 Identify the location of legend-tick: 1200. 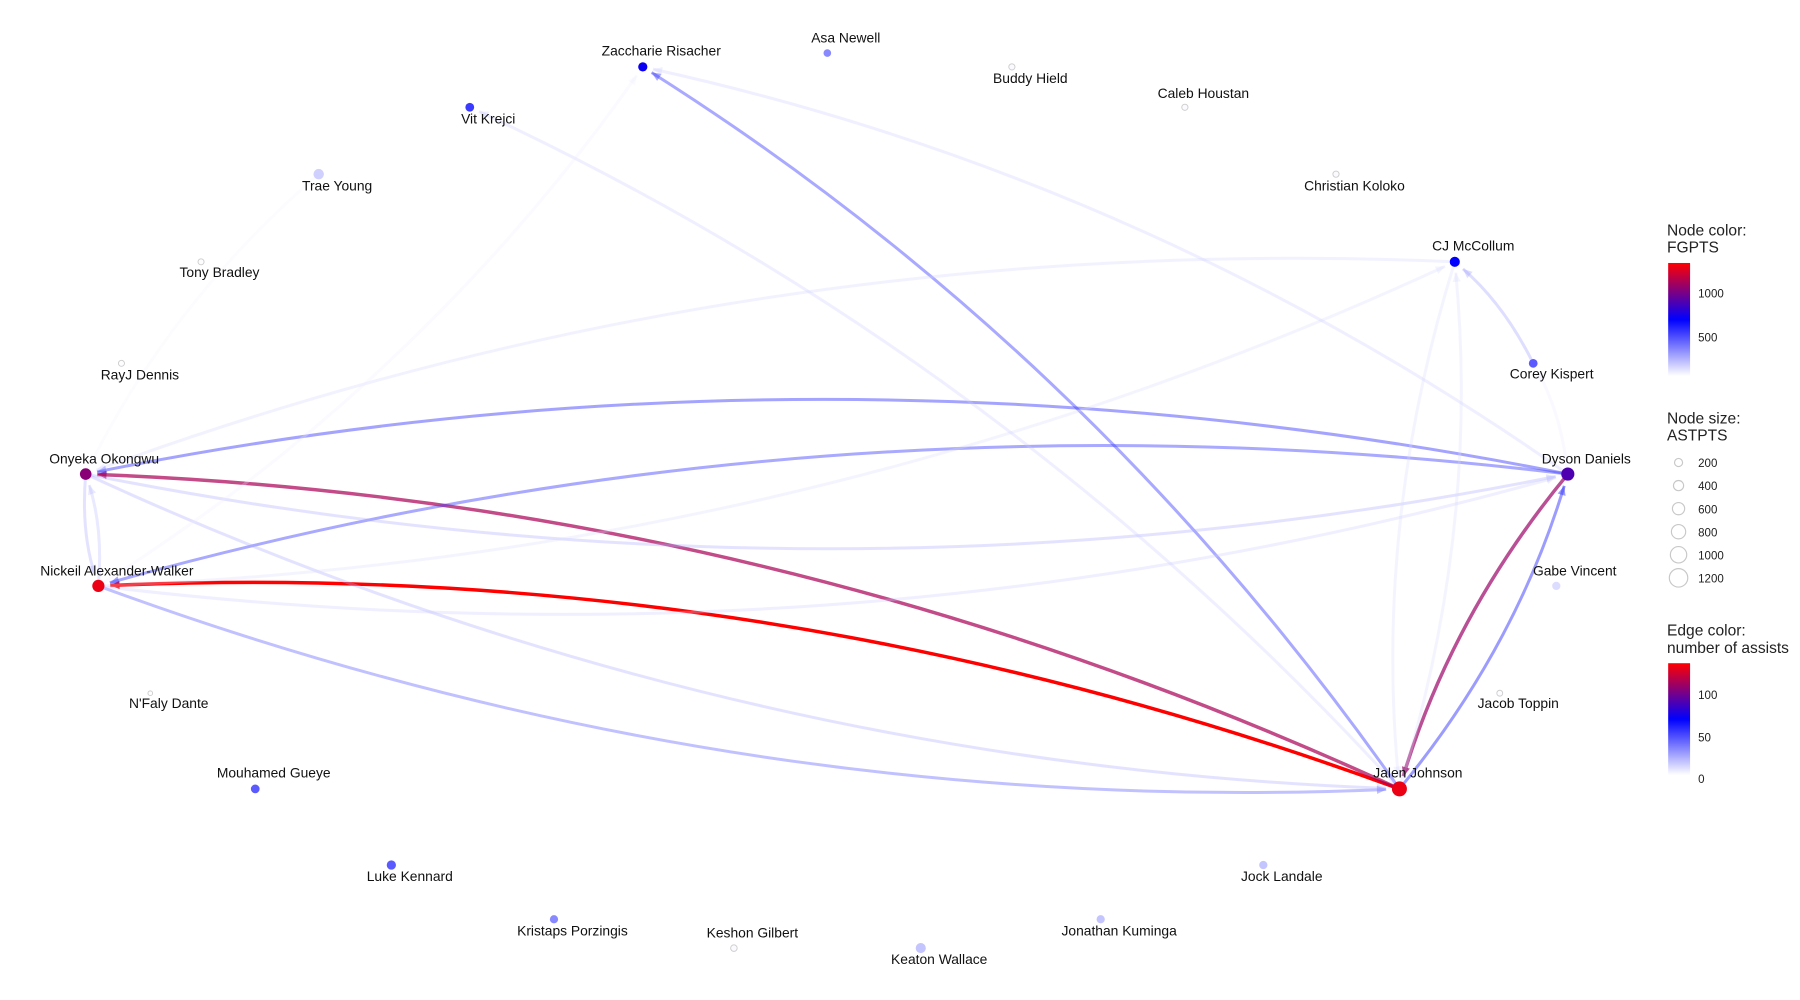
(1711, 579).